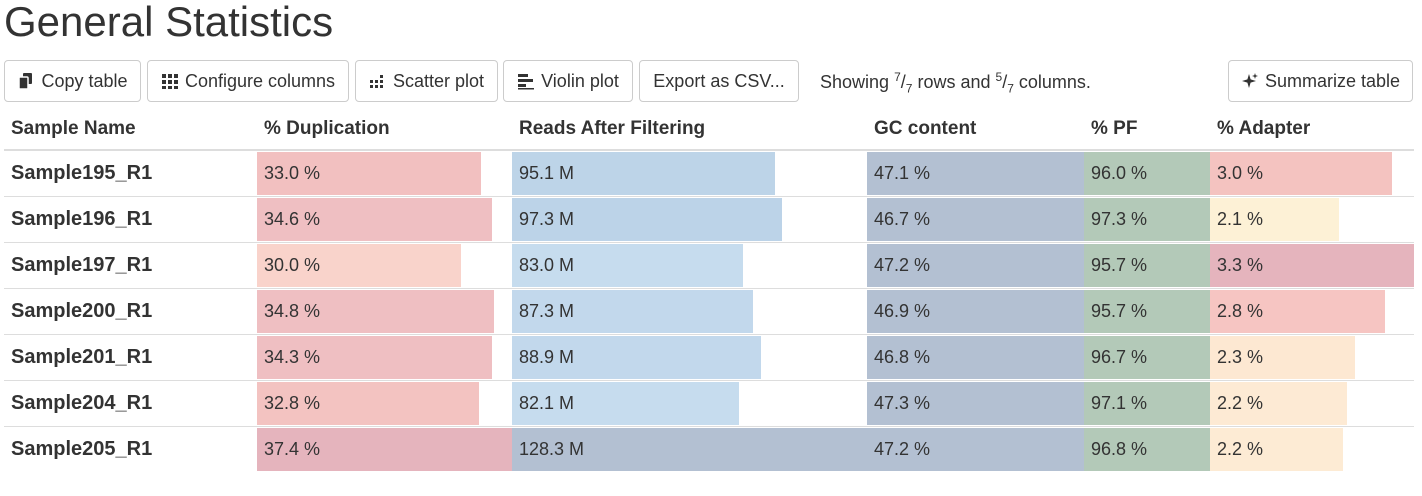  I want to click on adapter-cell: 2.2 %, so click(1312, 448).